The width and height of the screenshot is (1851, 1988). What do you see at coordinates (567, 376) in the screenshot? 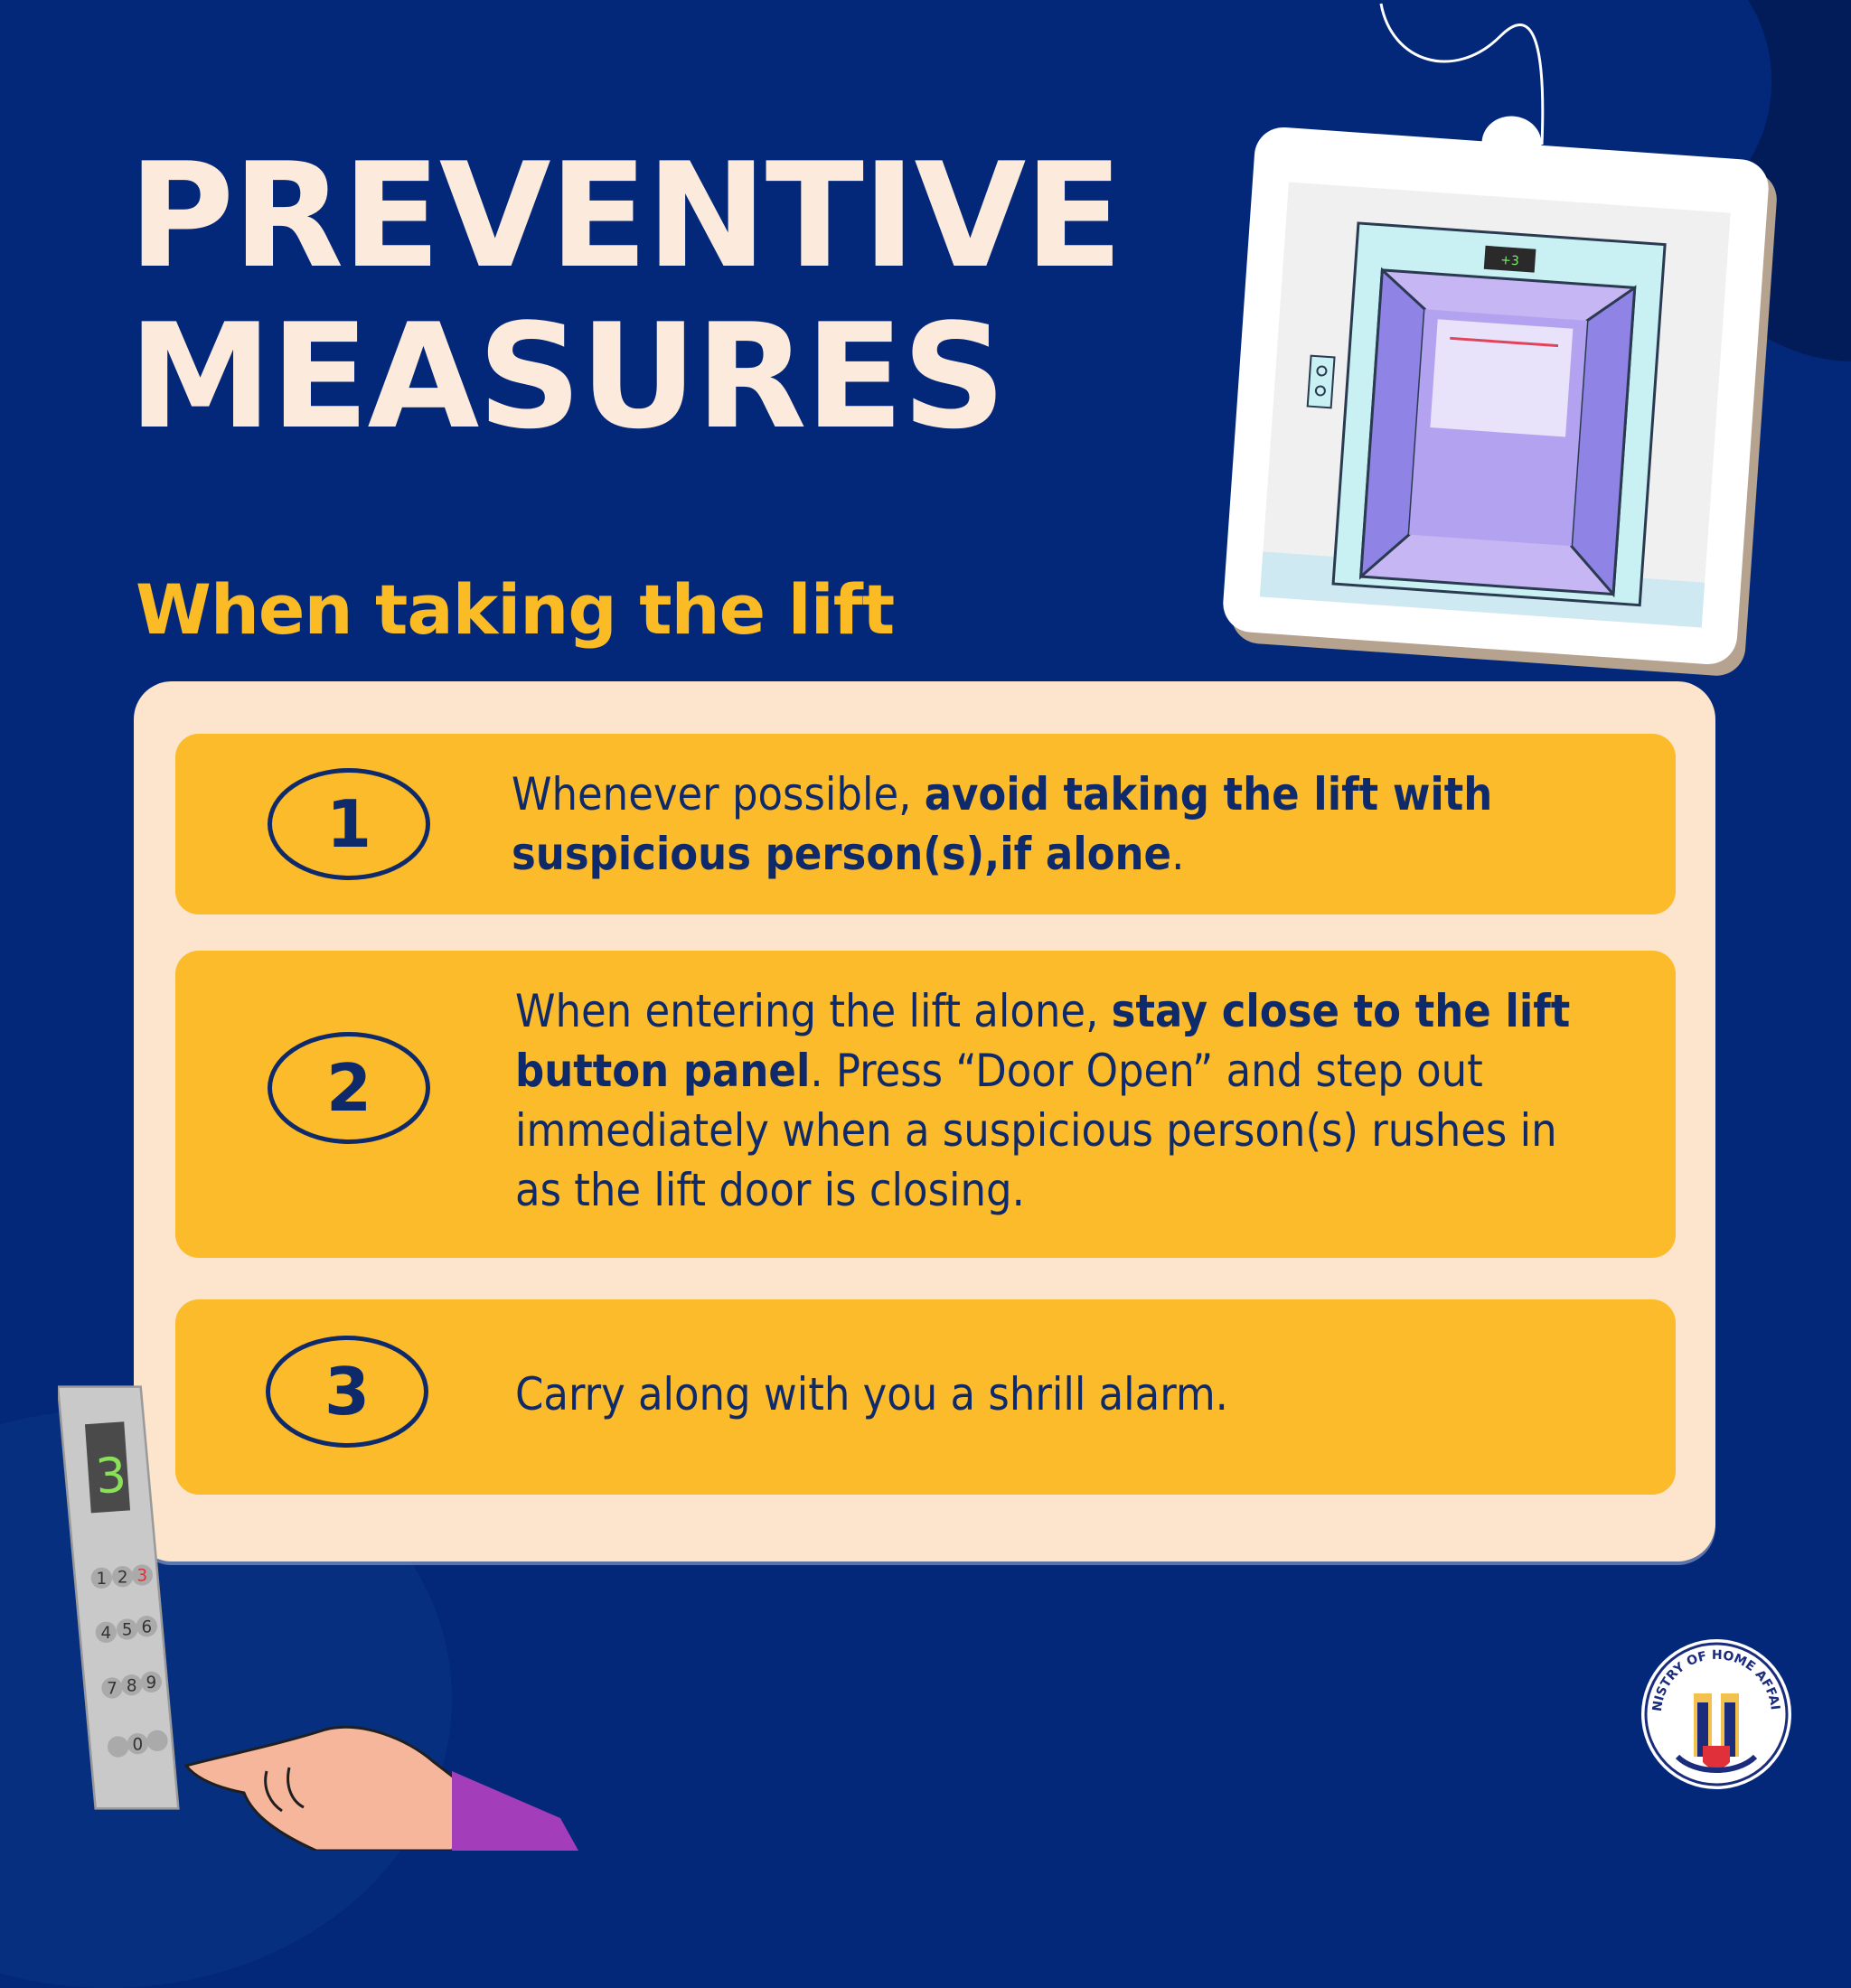
I see `title-line-2: MEASURES` at bounding box center [567, 376].